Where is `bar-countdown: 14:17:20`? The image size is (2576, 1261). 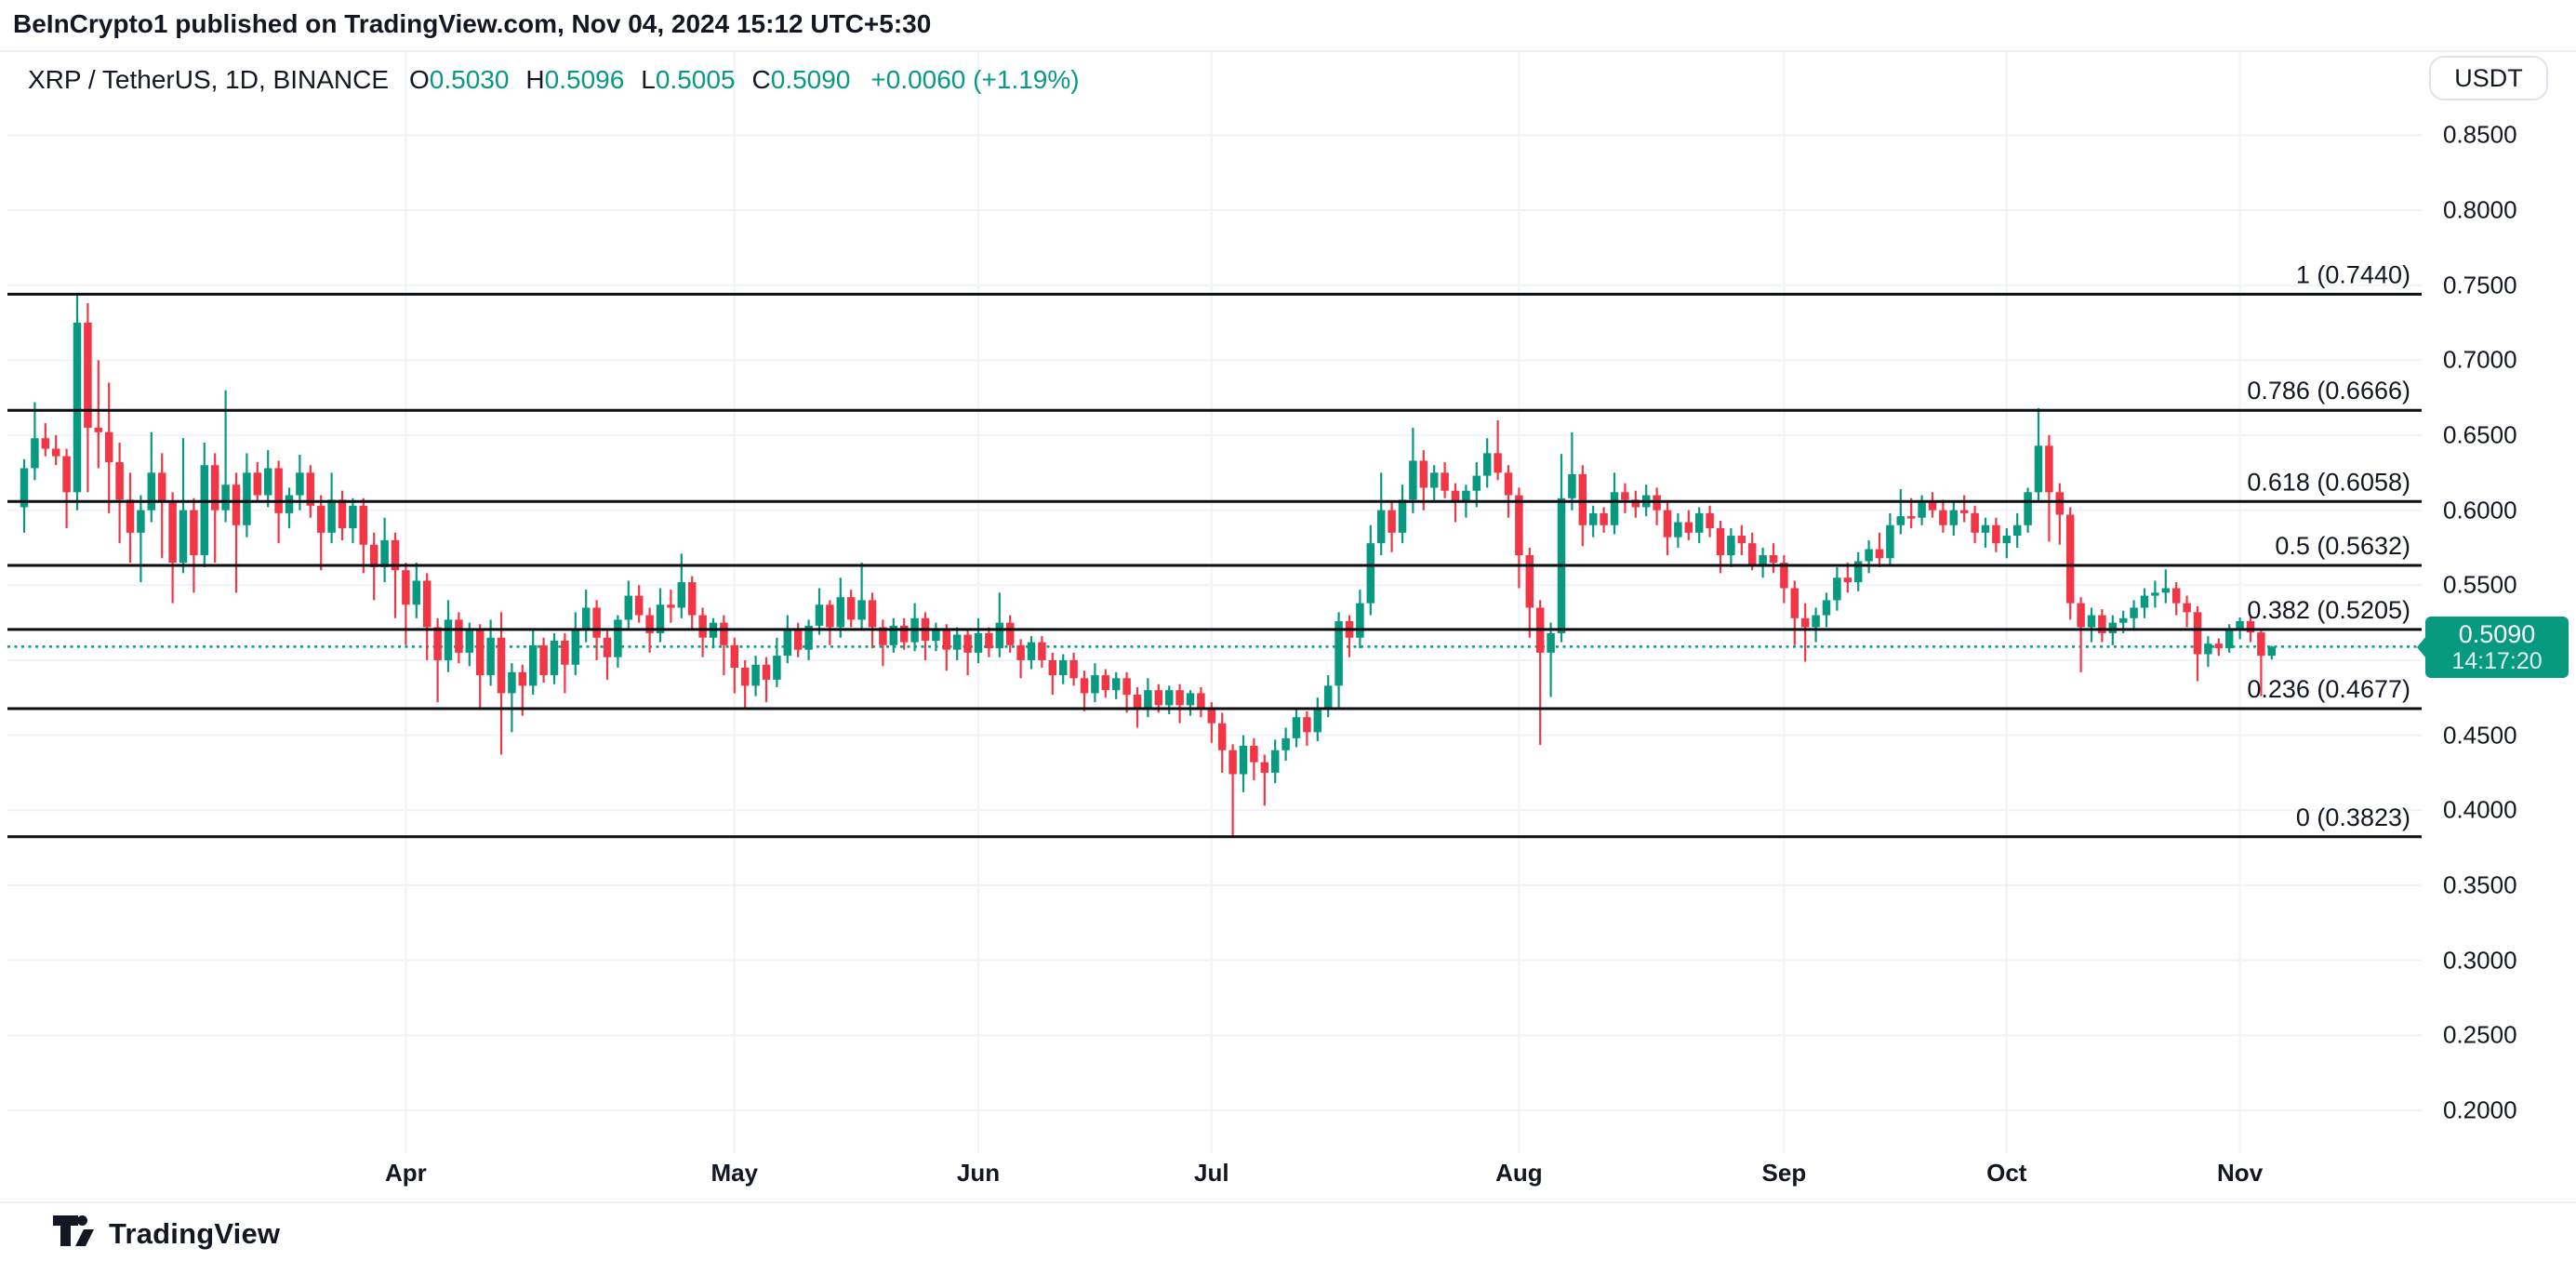
bar-countdown: 14:17:20 is located at coordinates (2497, 661).